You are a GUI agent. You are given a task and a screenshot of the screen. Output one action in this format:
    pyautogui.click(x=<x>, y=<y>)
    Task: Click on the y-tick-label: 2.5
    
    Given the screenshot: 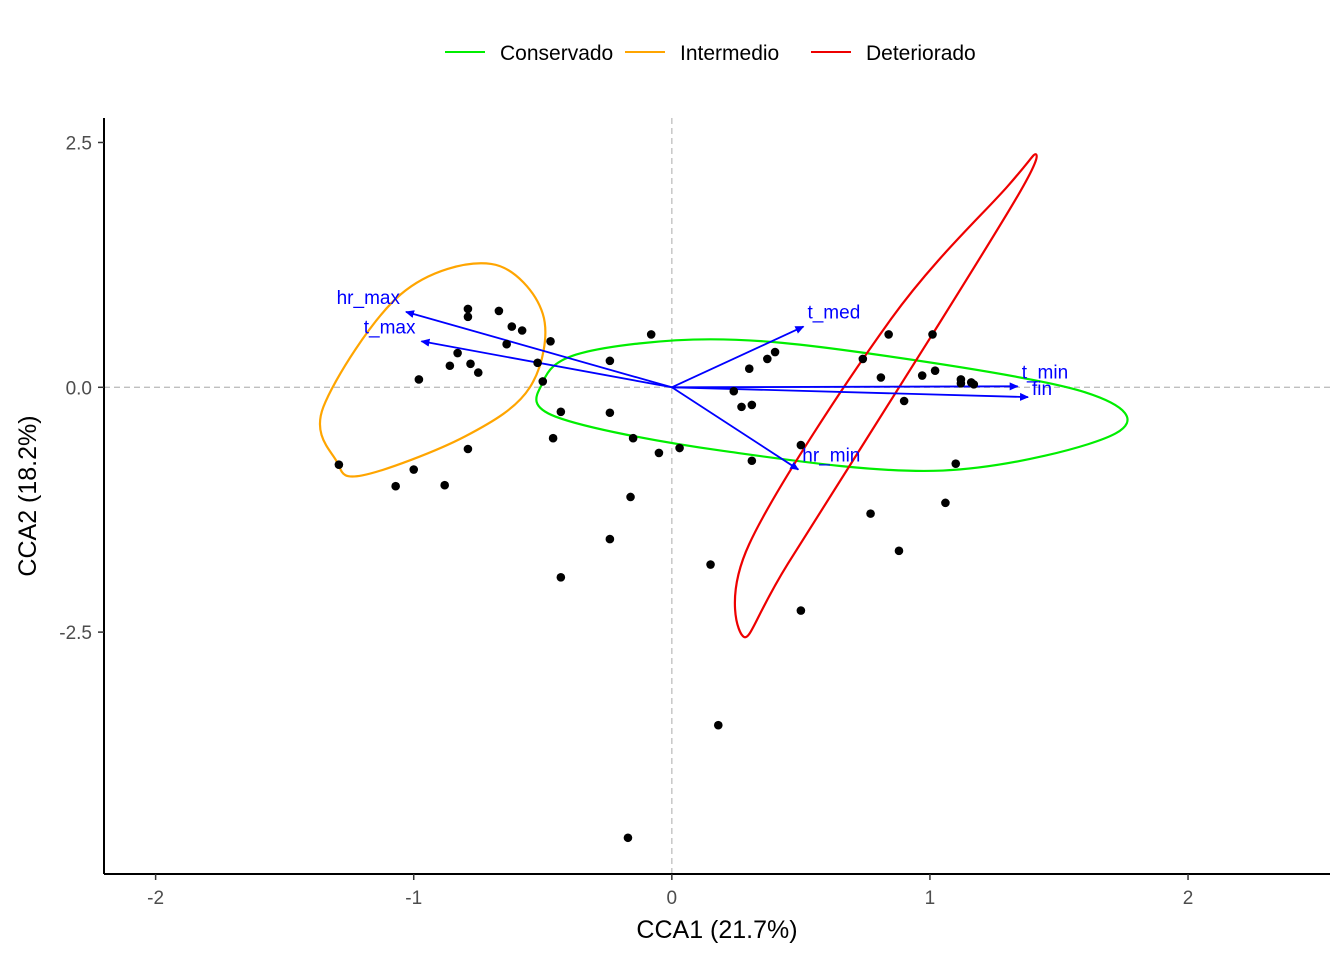 What is the action you would take?
    pyautogui.click(x=79, y=143)
    